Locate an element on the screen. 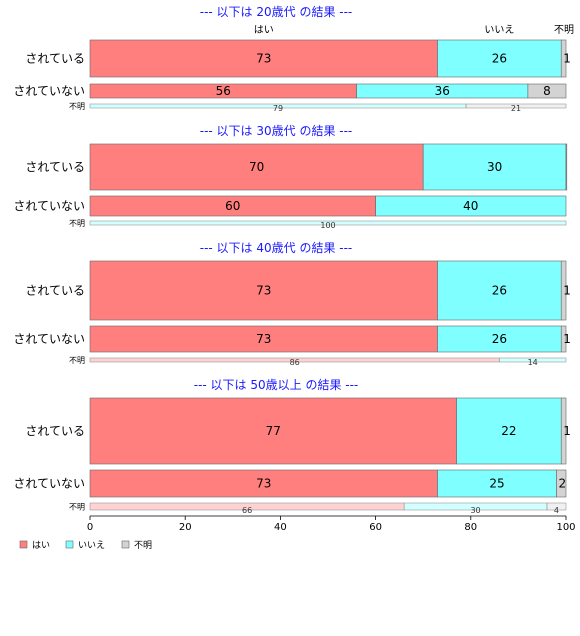 This screenshot has height=636, width=580. column-header: いいえ is located at coordinates (499, 30).